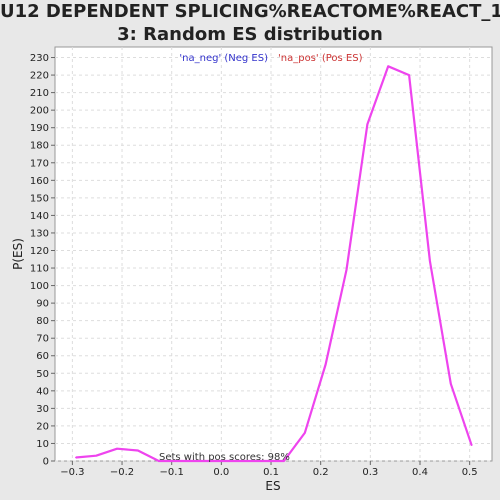 Image resolution: width=500 pixels, height=500 pixels. Describe the element at coordinates (42, 339) in the screenshot. I see `y-tick-label: 70` at that location.